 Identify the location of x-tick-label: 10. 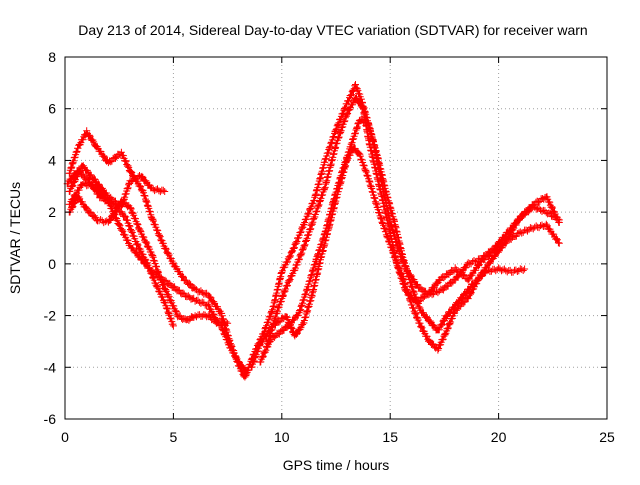
(282, 437).